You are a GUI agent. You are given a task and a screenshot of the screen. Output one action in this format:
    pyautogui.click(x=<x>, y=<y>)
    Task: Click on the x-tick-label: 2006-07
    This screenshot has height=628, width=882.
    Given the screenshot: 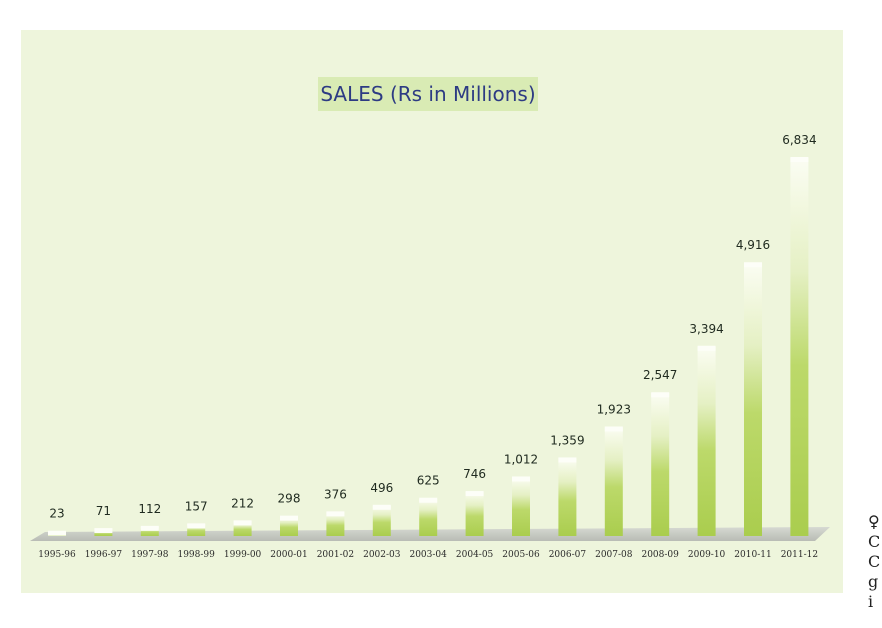 What is the action you would take?
    pyautogui.click(x=568, y=555)
    